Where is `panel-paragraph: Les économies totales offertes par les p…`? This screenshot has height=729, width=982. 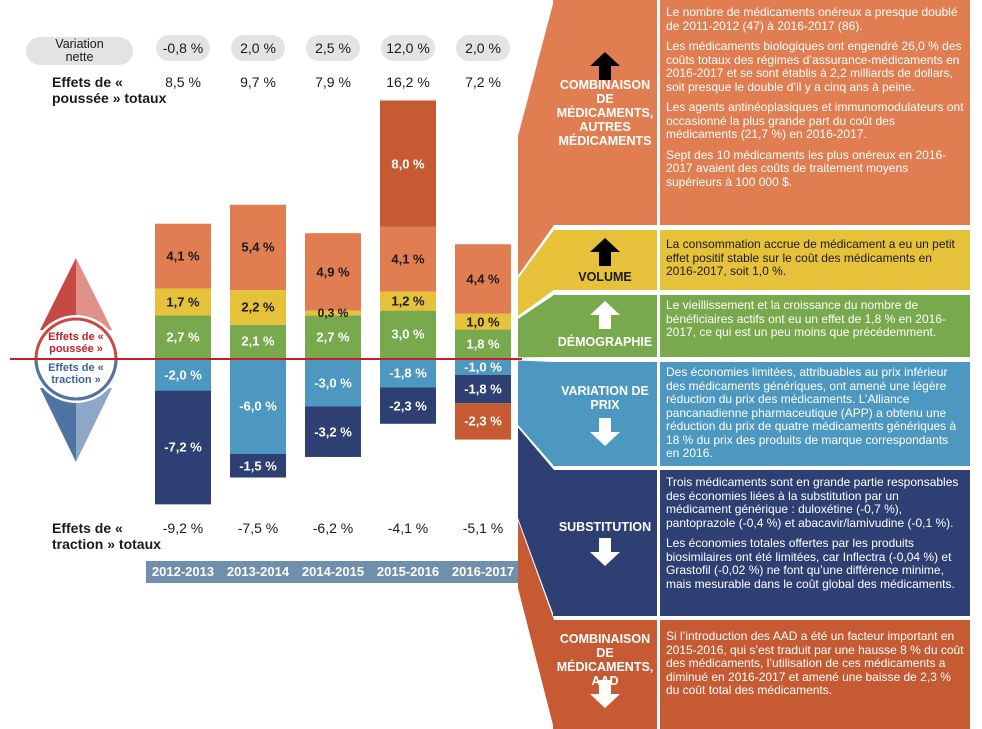
panel-paragraph: Les économies totales offertes par les p… is located at coordinates (810, 563).